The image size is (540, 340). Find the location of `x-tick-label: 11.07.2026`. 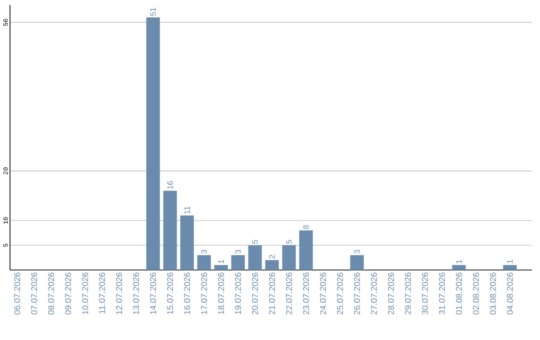

x-tick-label: 11.07.2026 is located at coordinates (102, 293).